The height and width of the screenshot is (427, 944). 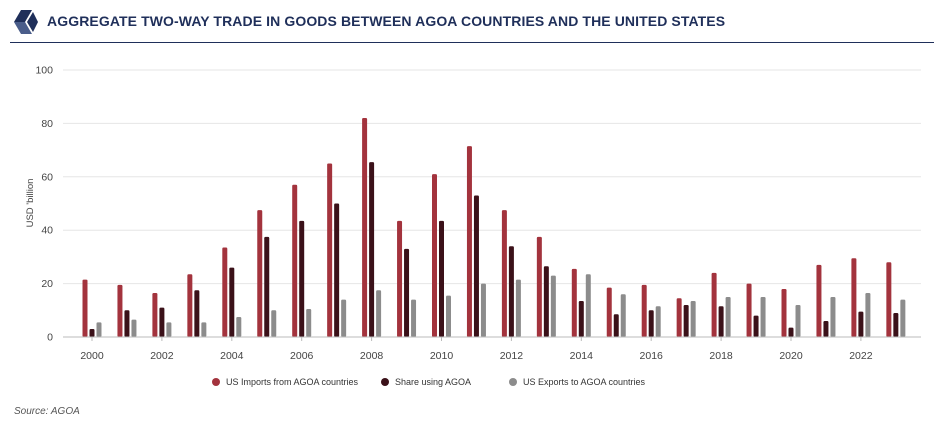 What do you see at coordinates (47, 124) in the screenshot?
I see `y-tick-label: 80` at bounding box center [47, 124].